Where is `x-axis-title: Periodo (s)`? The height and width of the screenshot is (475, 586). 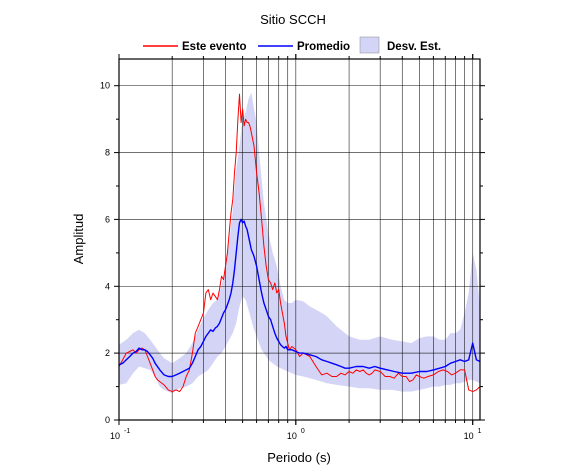 x-axis-title: Periodo (s) is located at coordinates (299, 457).